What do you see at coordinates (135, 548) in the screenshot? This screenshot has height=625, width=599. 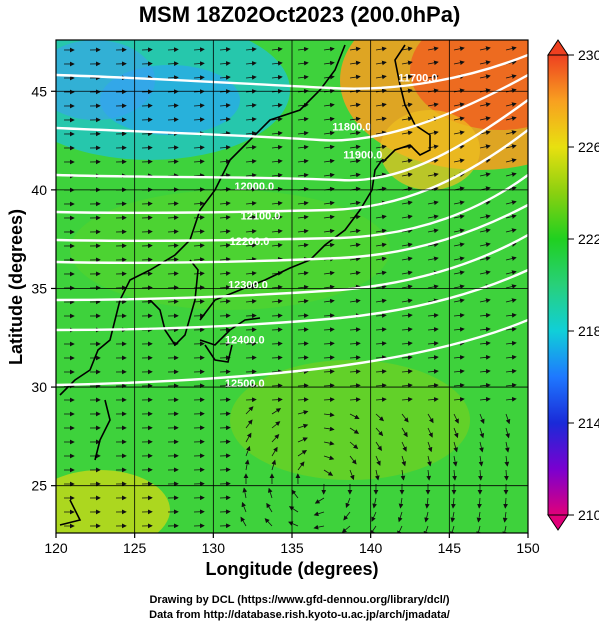 I see `x-tick-label: 125` at bounding box center [135, 548].